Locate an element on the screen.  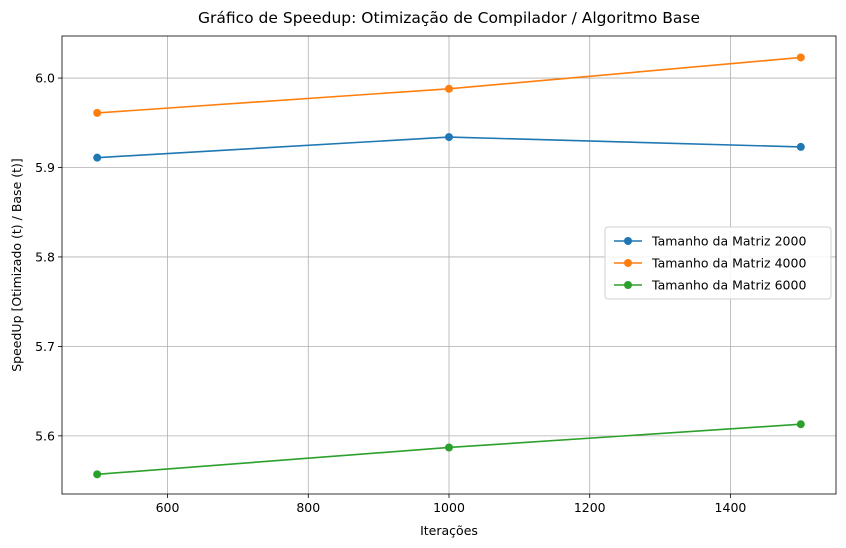
legend-label: Tamanho da Matriz 4000 is located at coordinates (728, 263).